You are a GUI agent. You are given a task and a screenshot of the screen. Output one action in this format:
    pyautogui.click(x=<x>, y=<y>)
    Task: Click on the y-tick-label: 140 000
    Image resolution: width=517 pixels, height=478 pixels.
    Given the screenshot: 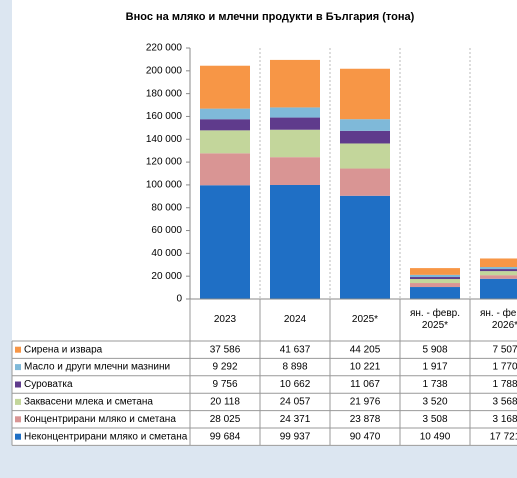 What is the action you would take?
    pyautogui.click(x=164, y=139)
    